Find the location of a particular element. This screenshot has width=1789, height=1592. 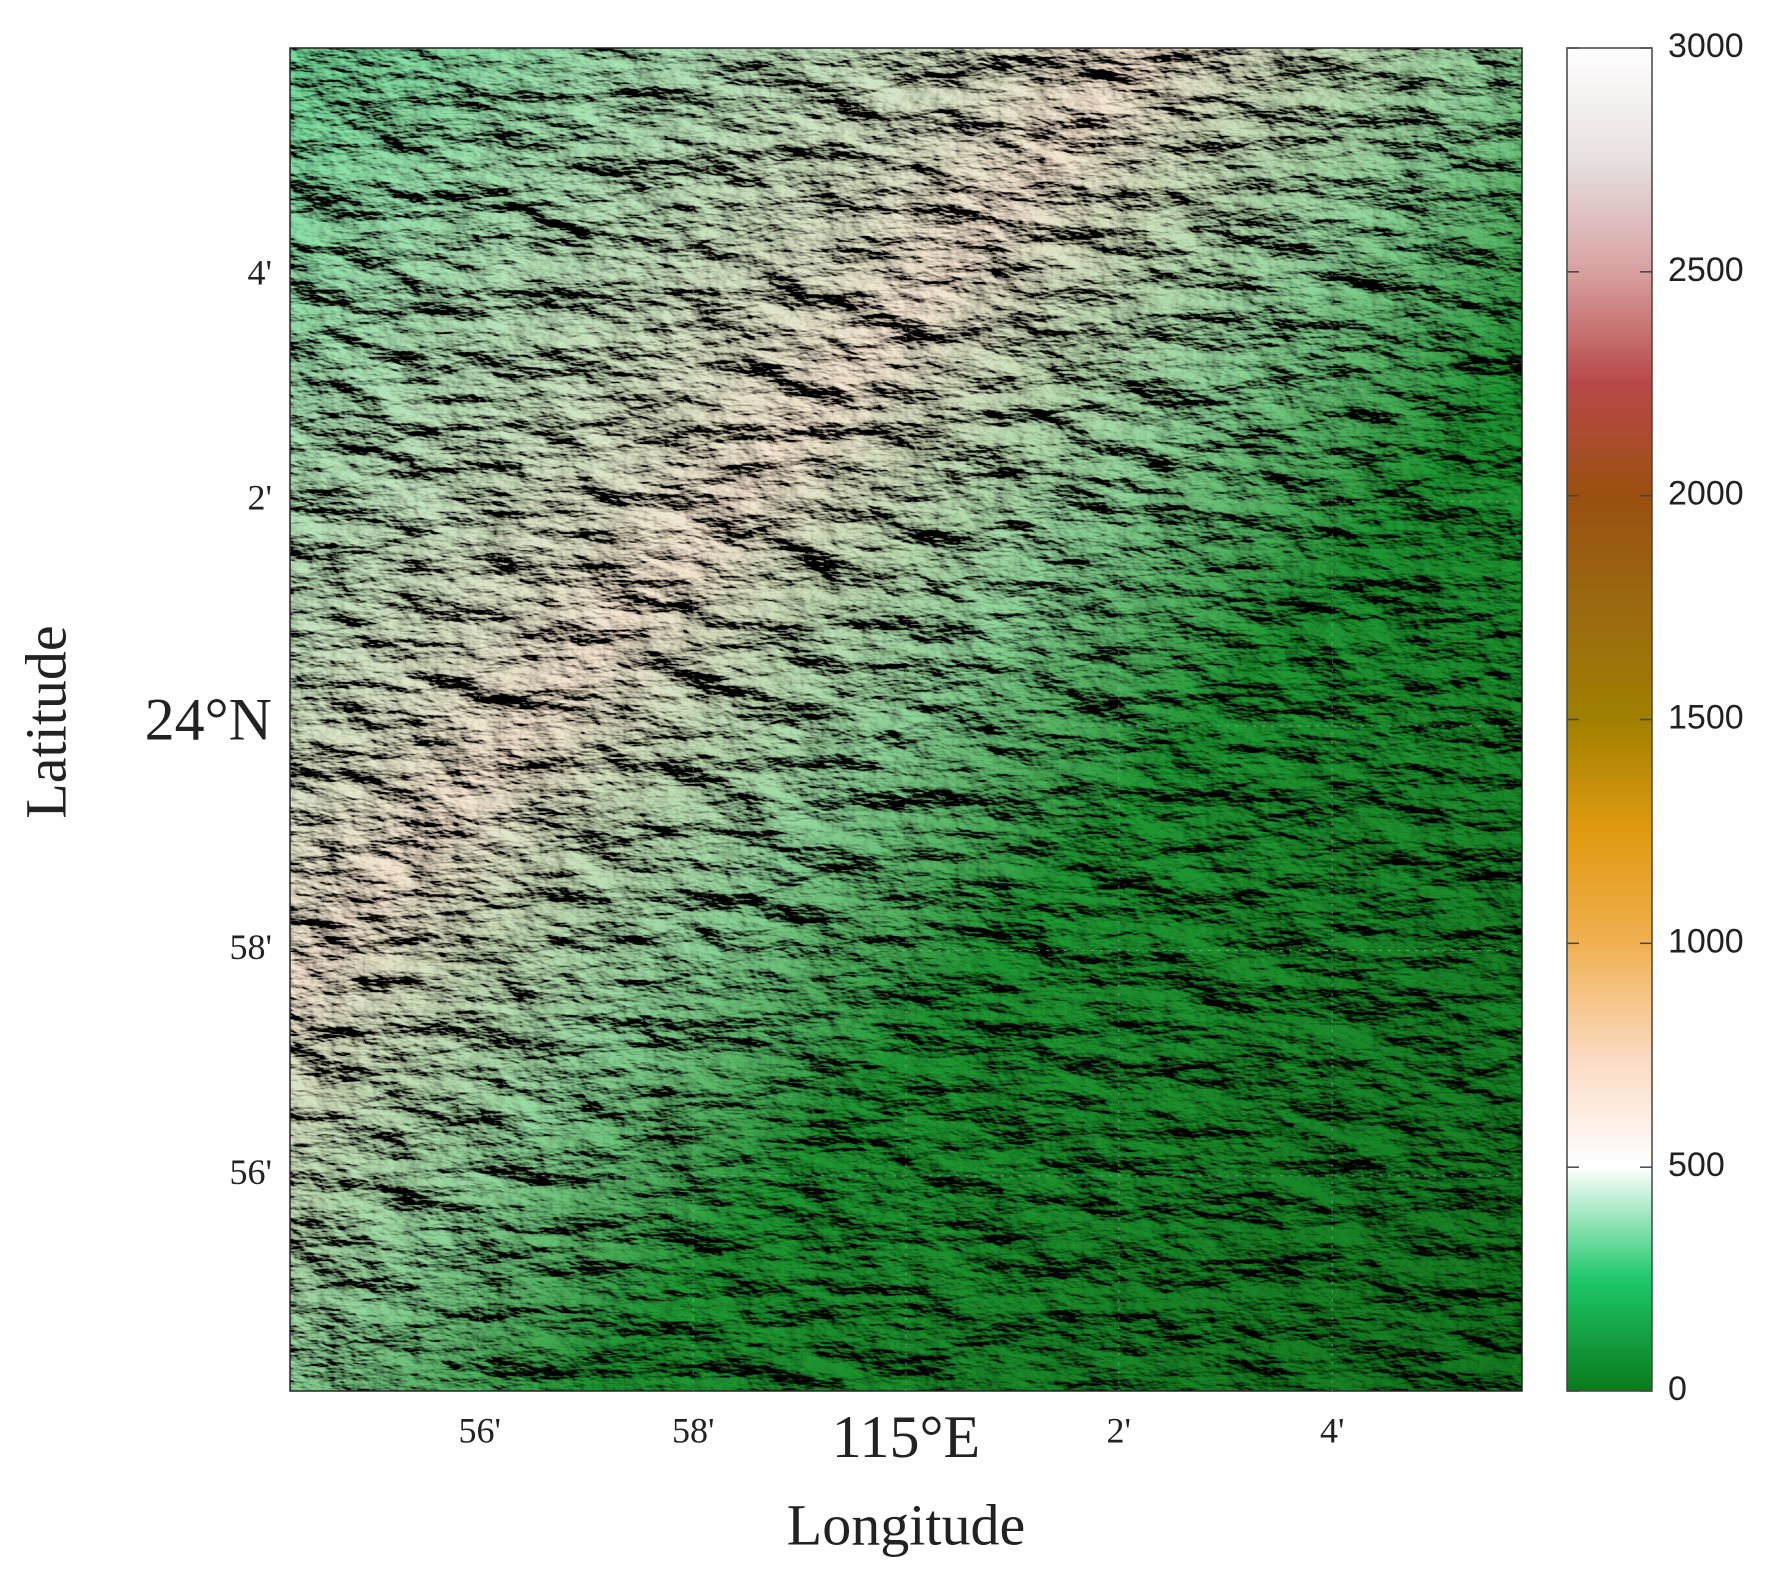

y-tick-label: 24°N is located at coordinates (208, 720).